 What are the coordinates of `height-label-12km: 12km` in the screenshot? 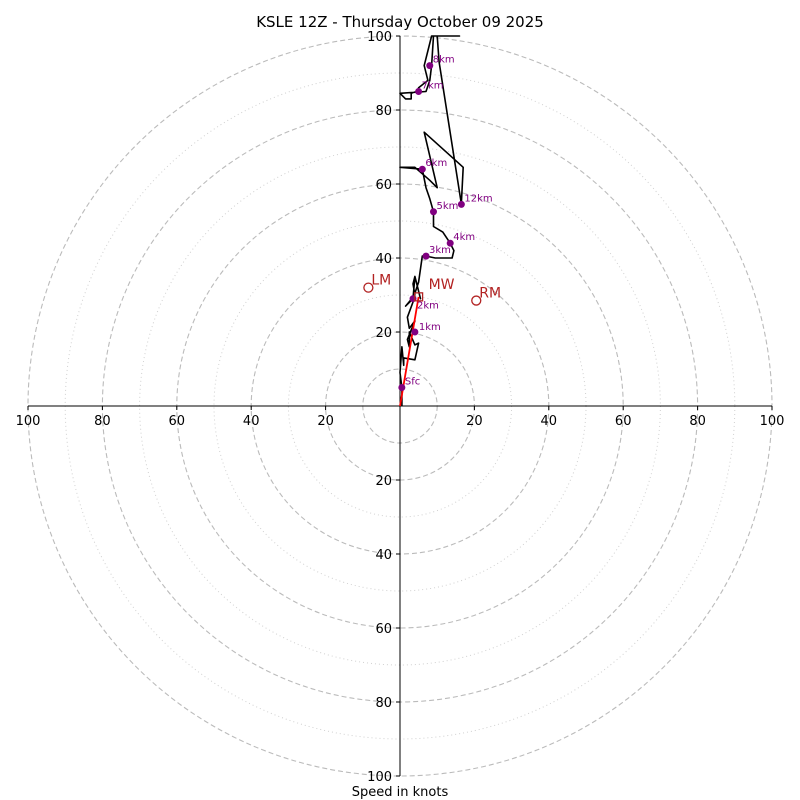 It's located at (478, 198).